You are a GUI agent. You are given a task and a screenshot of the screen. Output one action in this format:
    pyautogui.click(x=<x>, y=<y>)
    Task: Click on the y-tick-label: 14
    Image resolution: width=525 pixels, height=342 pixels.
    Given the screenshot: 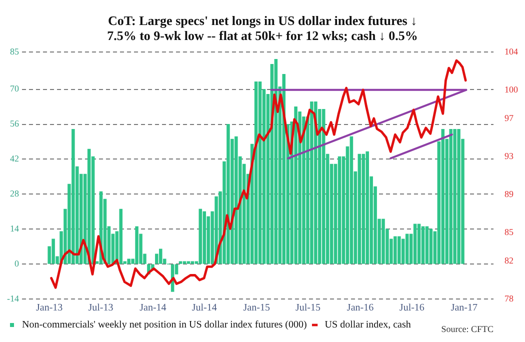 What is the action you would take?
    pyautogui.click(x=15, y=228)
    